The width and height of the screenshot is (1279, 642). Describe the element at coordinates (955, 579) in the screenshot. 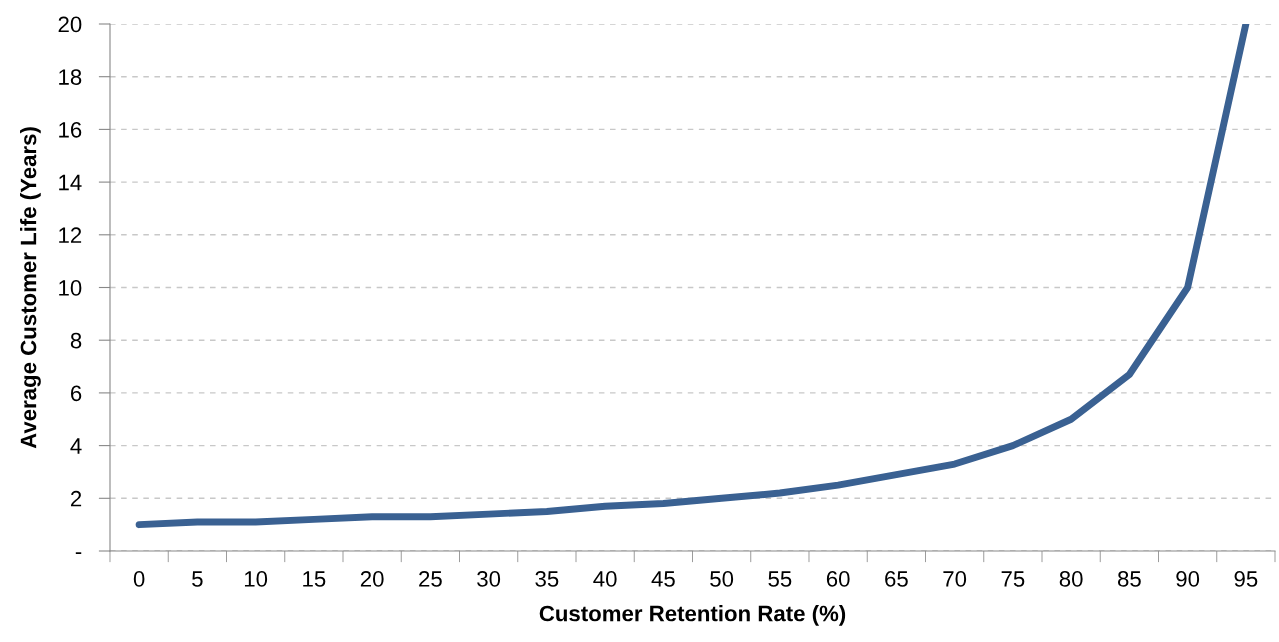

I see `x-tick-label: 70` at that location.